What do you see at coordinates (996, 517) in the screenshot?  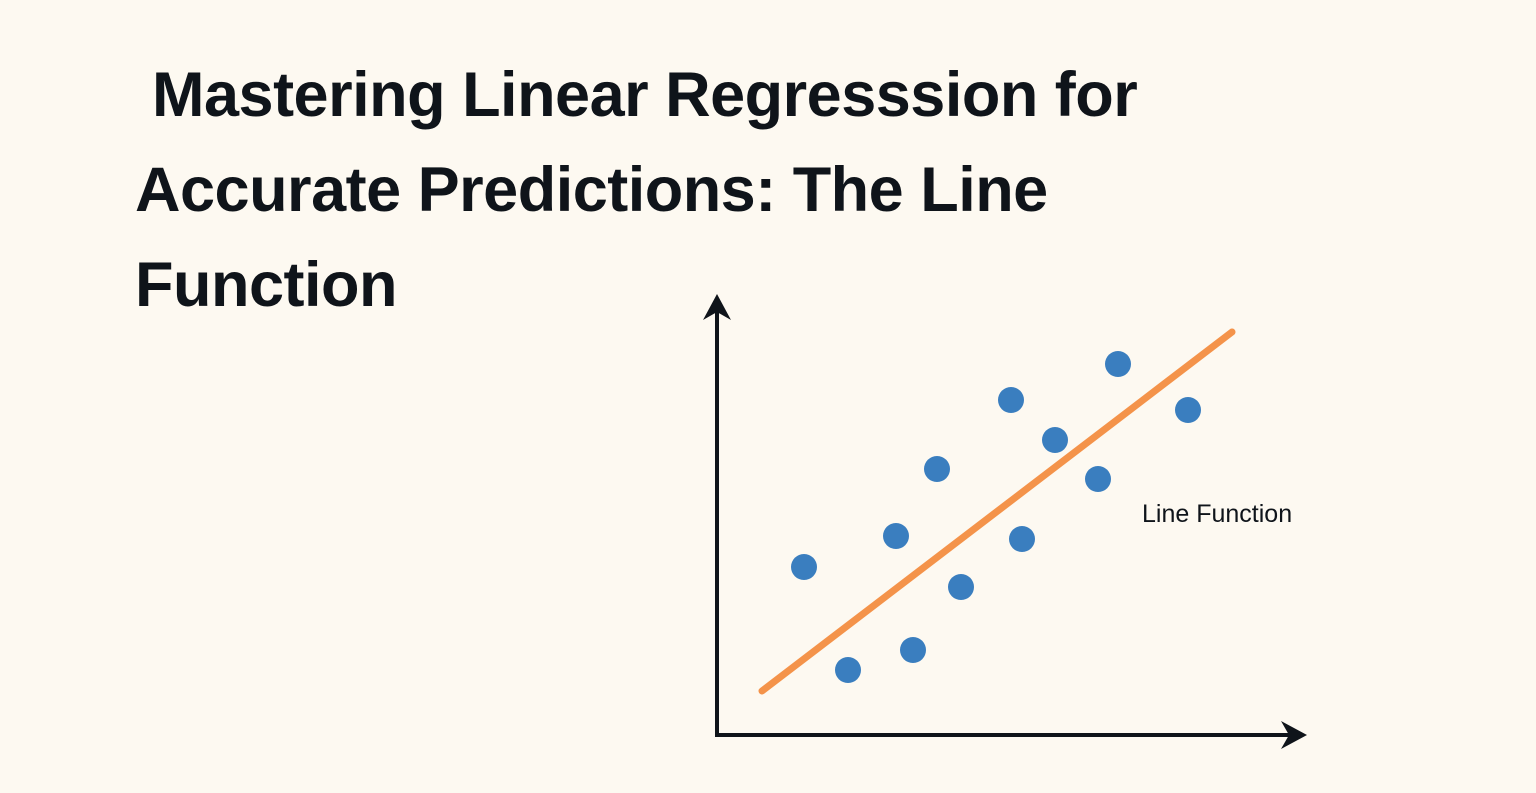 I see `points` at bounding box center [996, 517].